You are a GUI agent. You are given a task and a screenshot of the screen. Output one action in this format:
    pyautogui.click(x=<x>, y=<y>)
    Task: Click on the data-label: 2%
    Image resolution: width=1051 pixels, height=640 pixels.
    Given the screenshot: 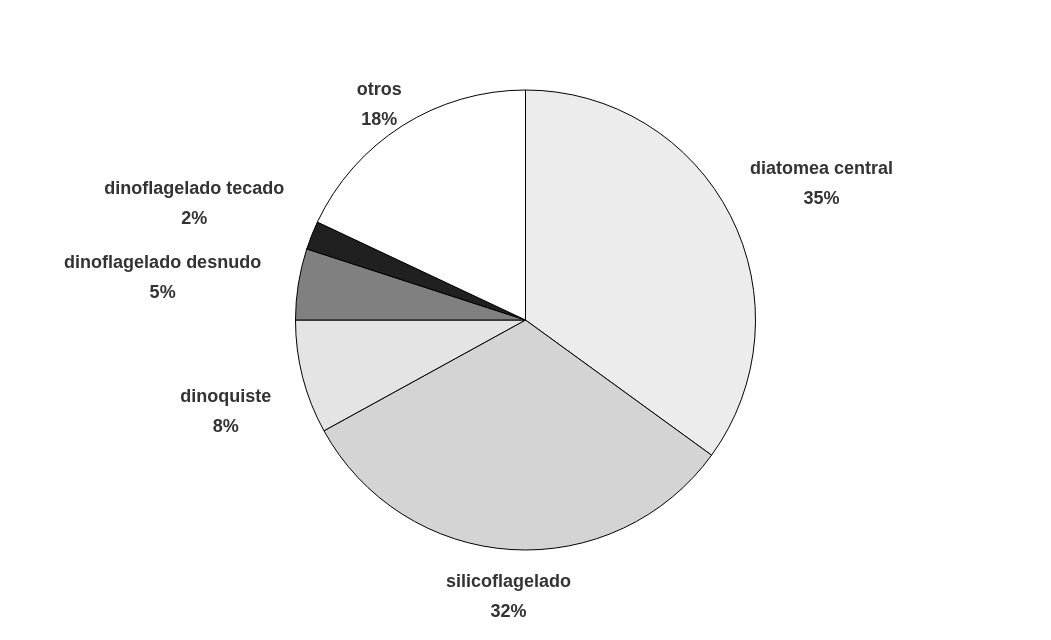 What is the action you would take?
    pyautogui.click(x=194, y=218)
    